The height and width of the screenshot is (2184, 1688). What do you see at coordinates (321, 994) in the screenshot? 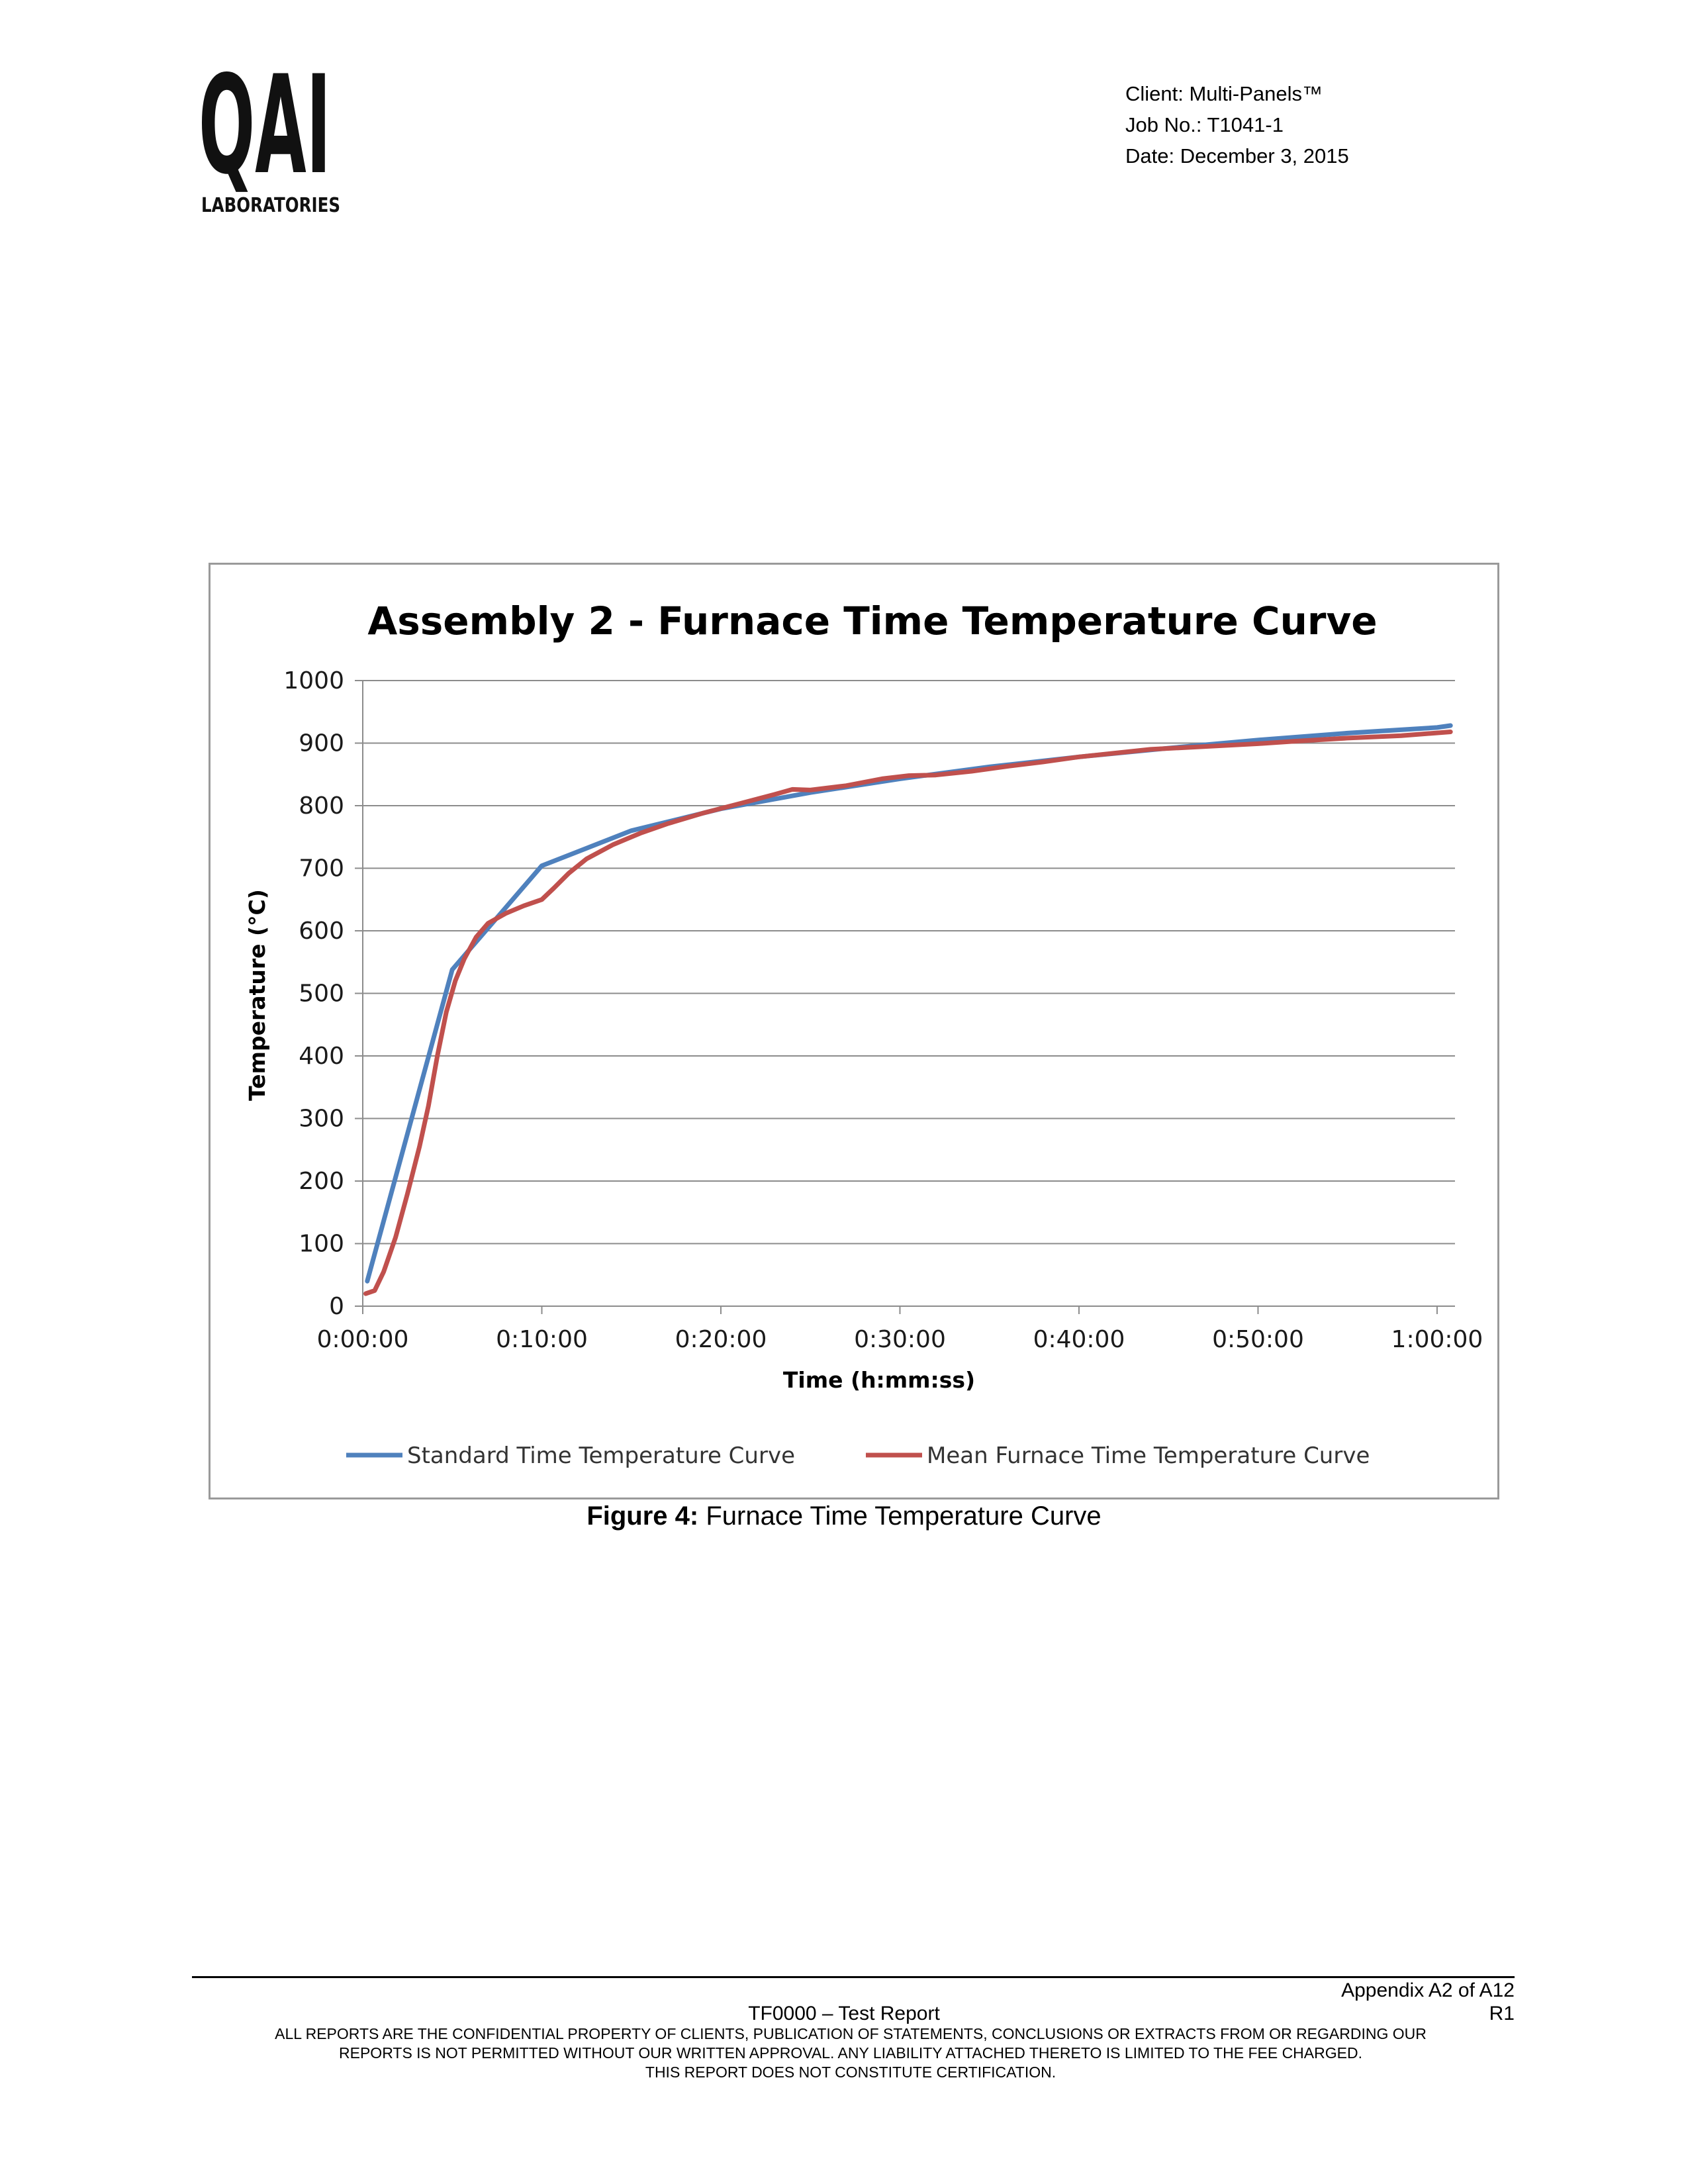
I see `y-tick-label: 500` at bounding box center [321, 994].